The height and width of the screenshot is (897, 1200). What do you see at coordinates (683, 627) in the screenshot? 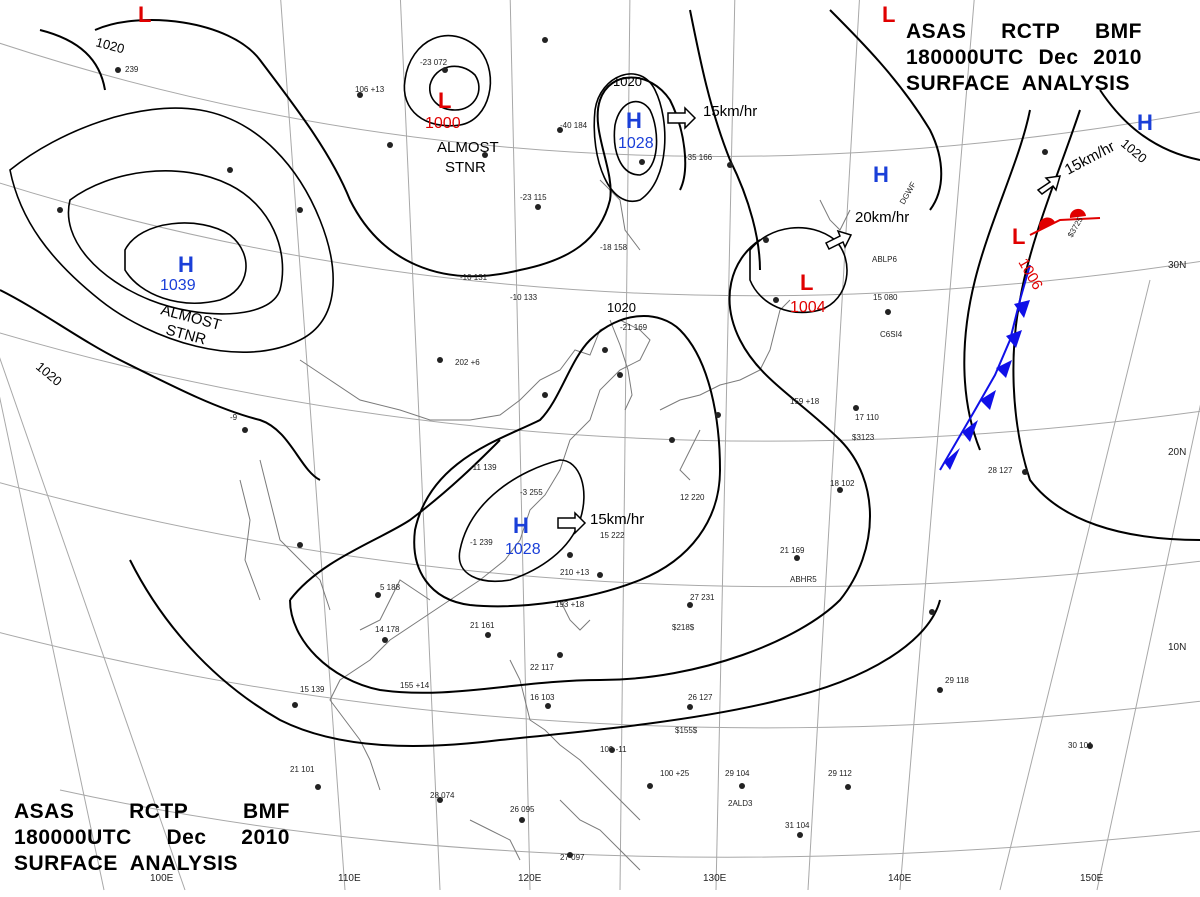
I see `station-id: $218$` at bounding box center [683, 627].